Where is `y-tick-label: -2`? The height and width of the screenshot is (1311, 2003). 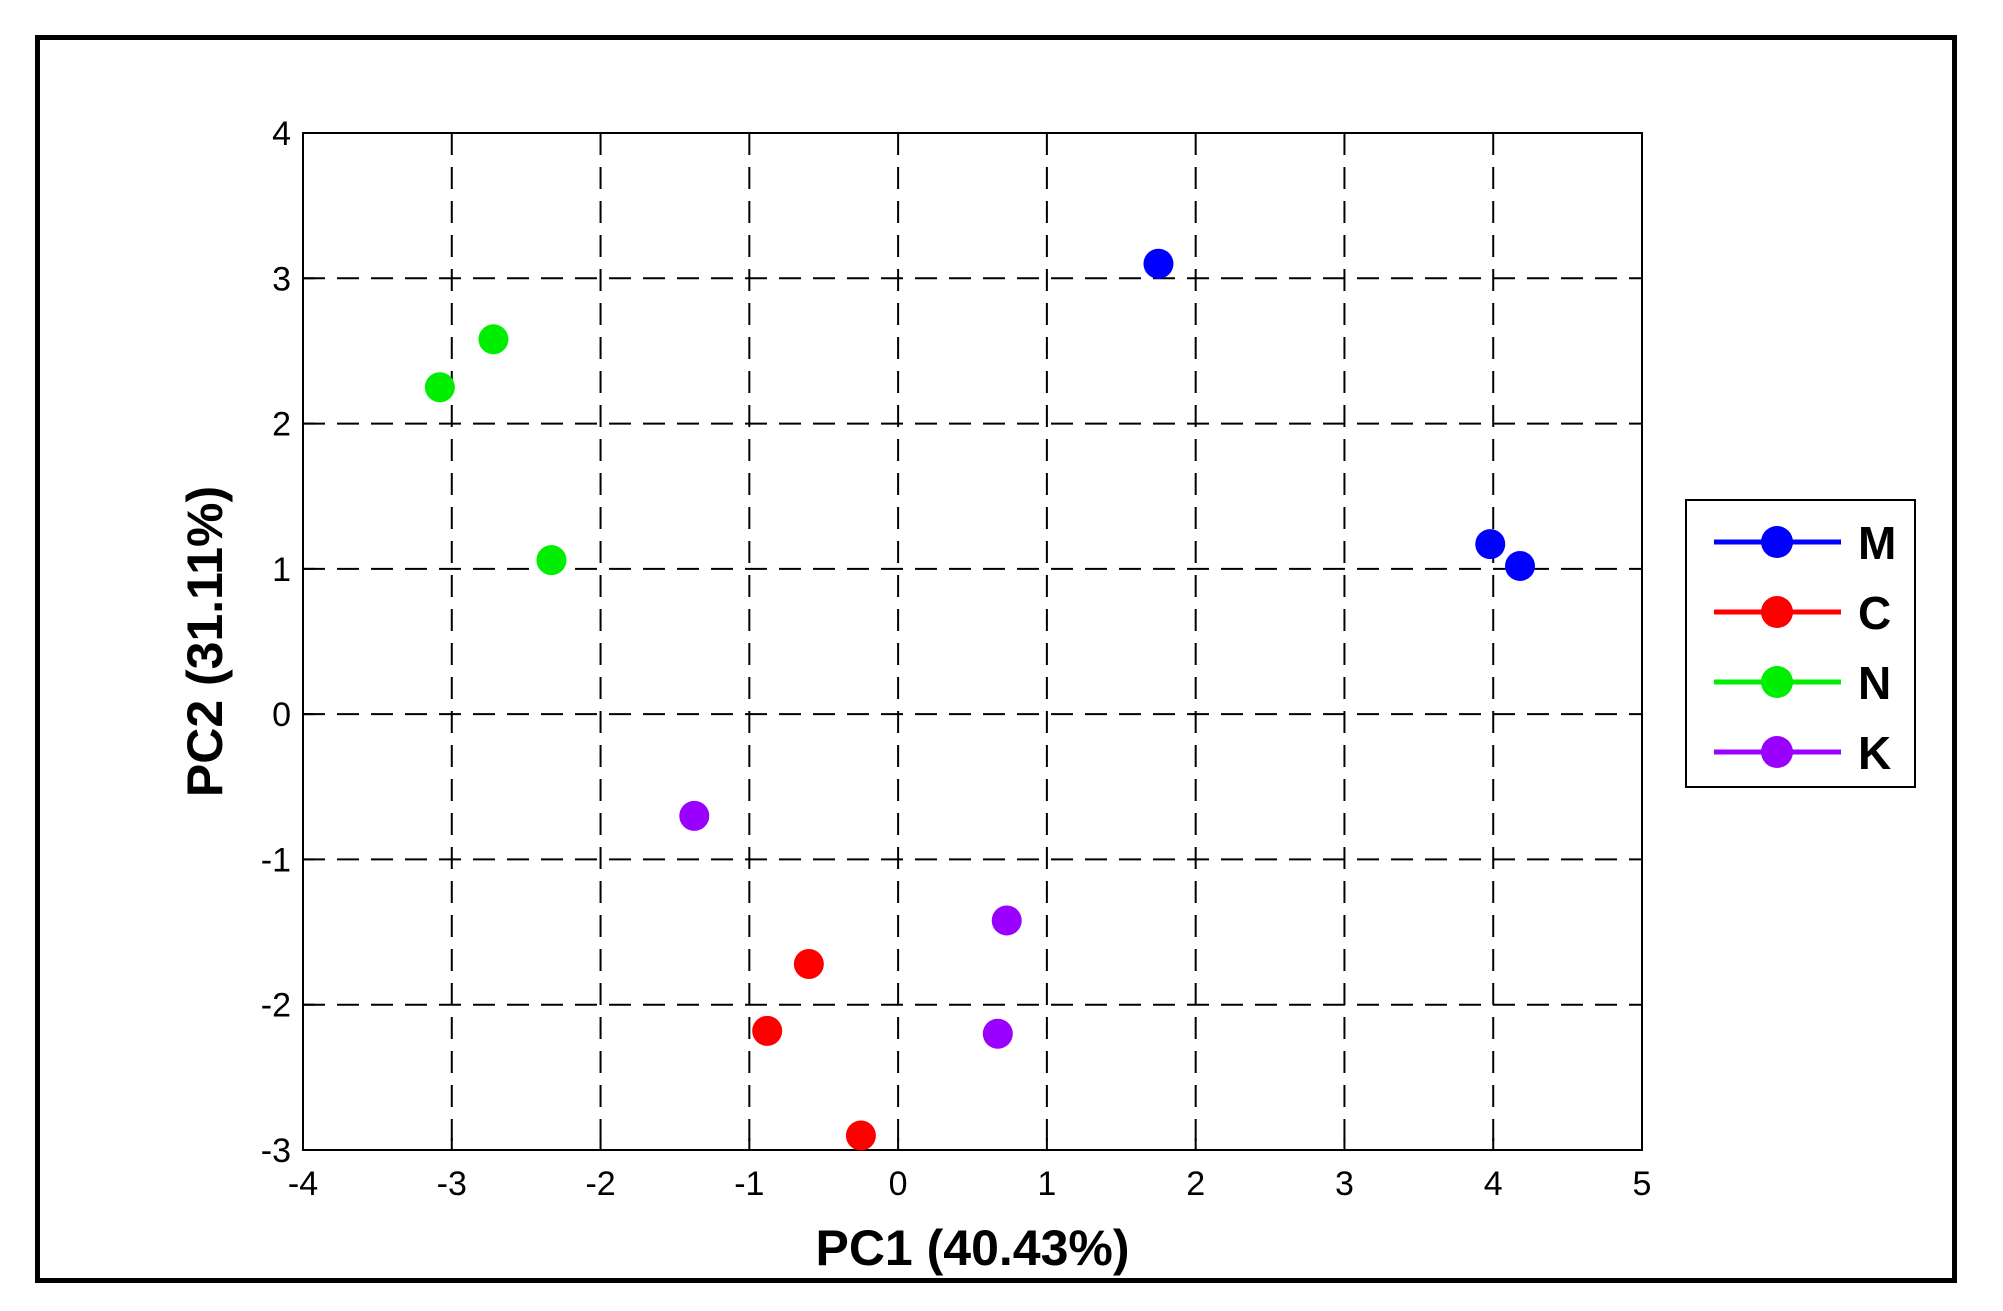
y-tick-label: -2 is located at coordinates (276, 1006).